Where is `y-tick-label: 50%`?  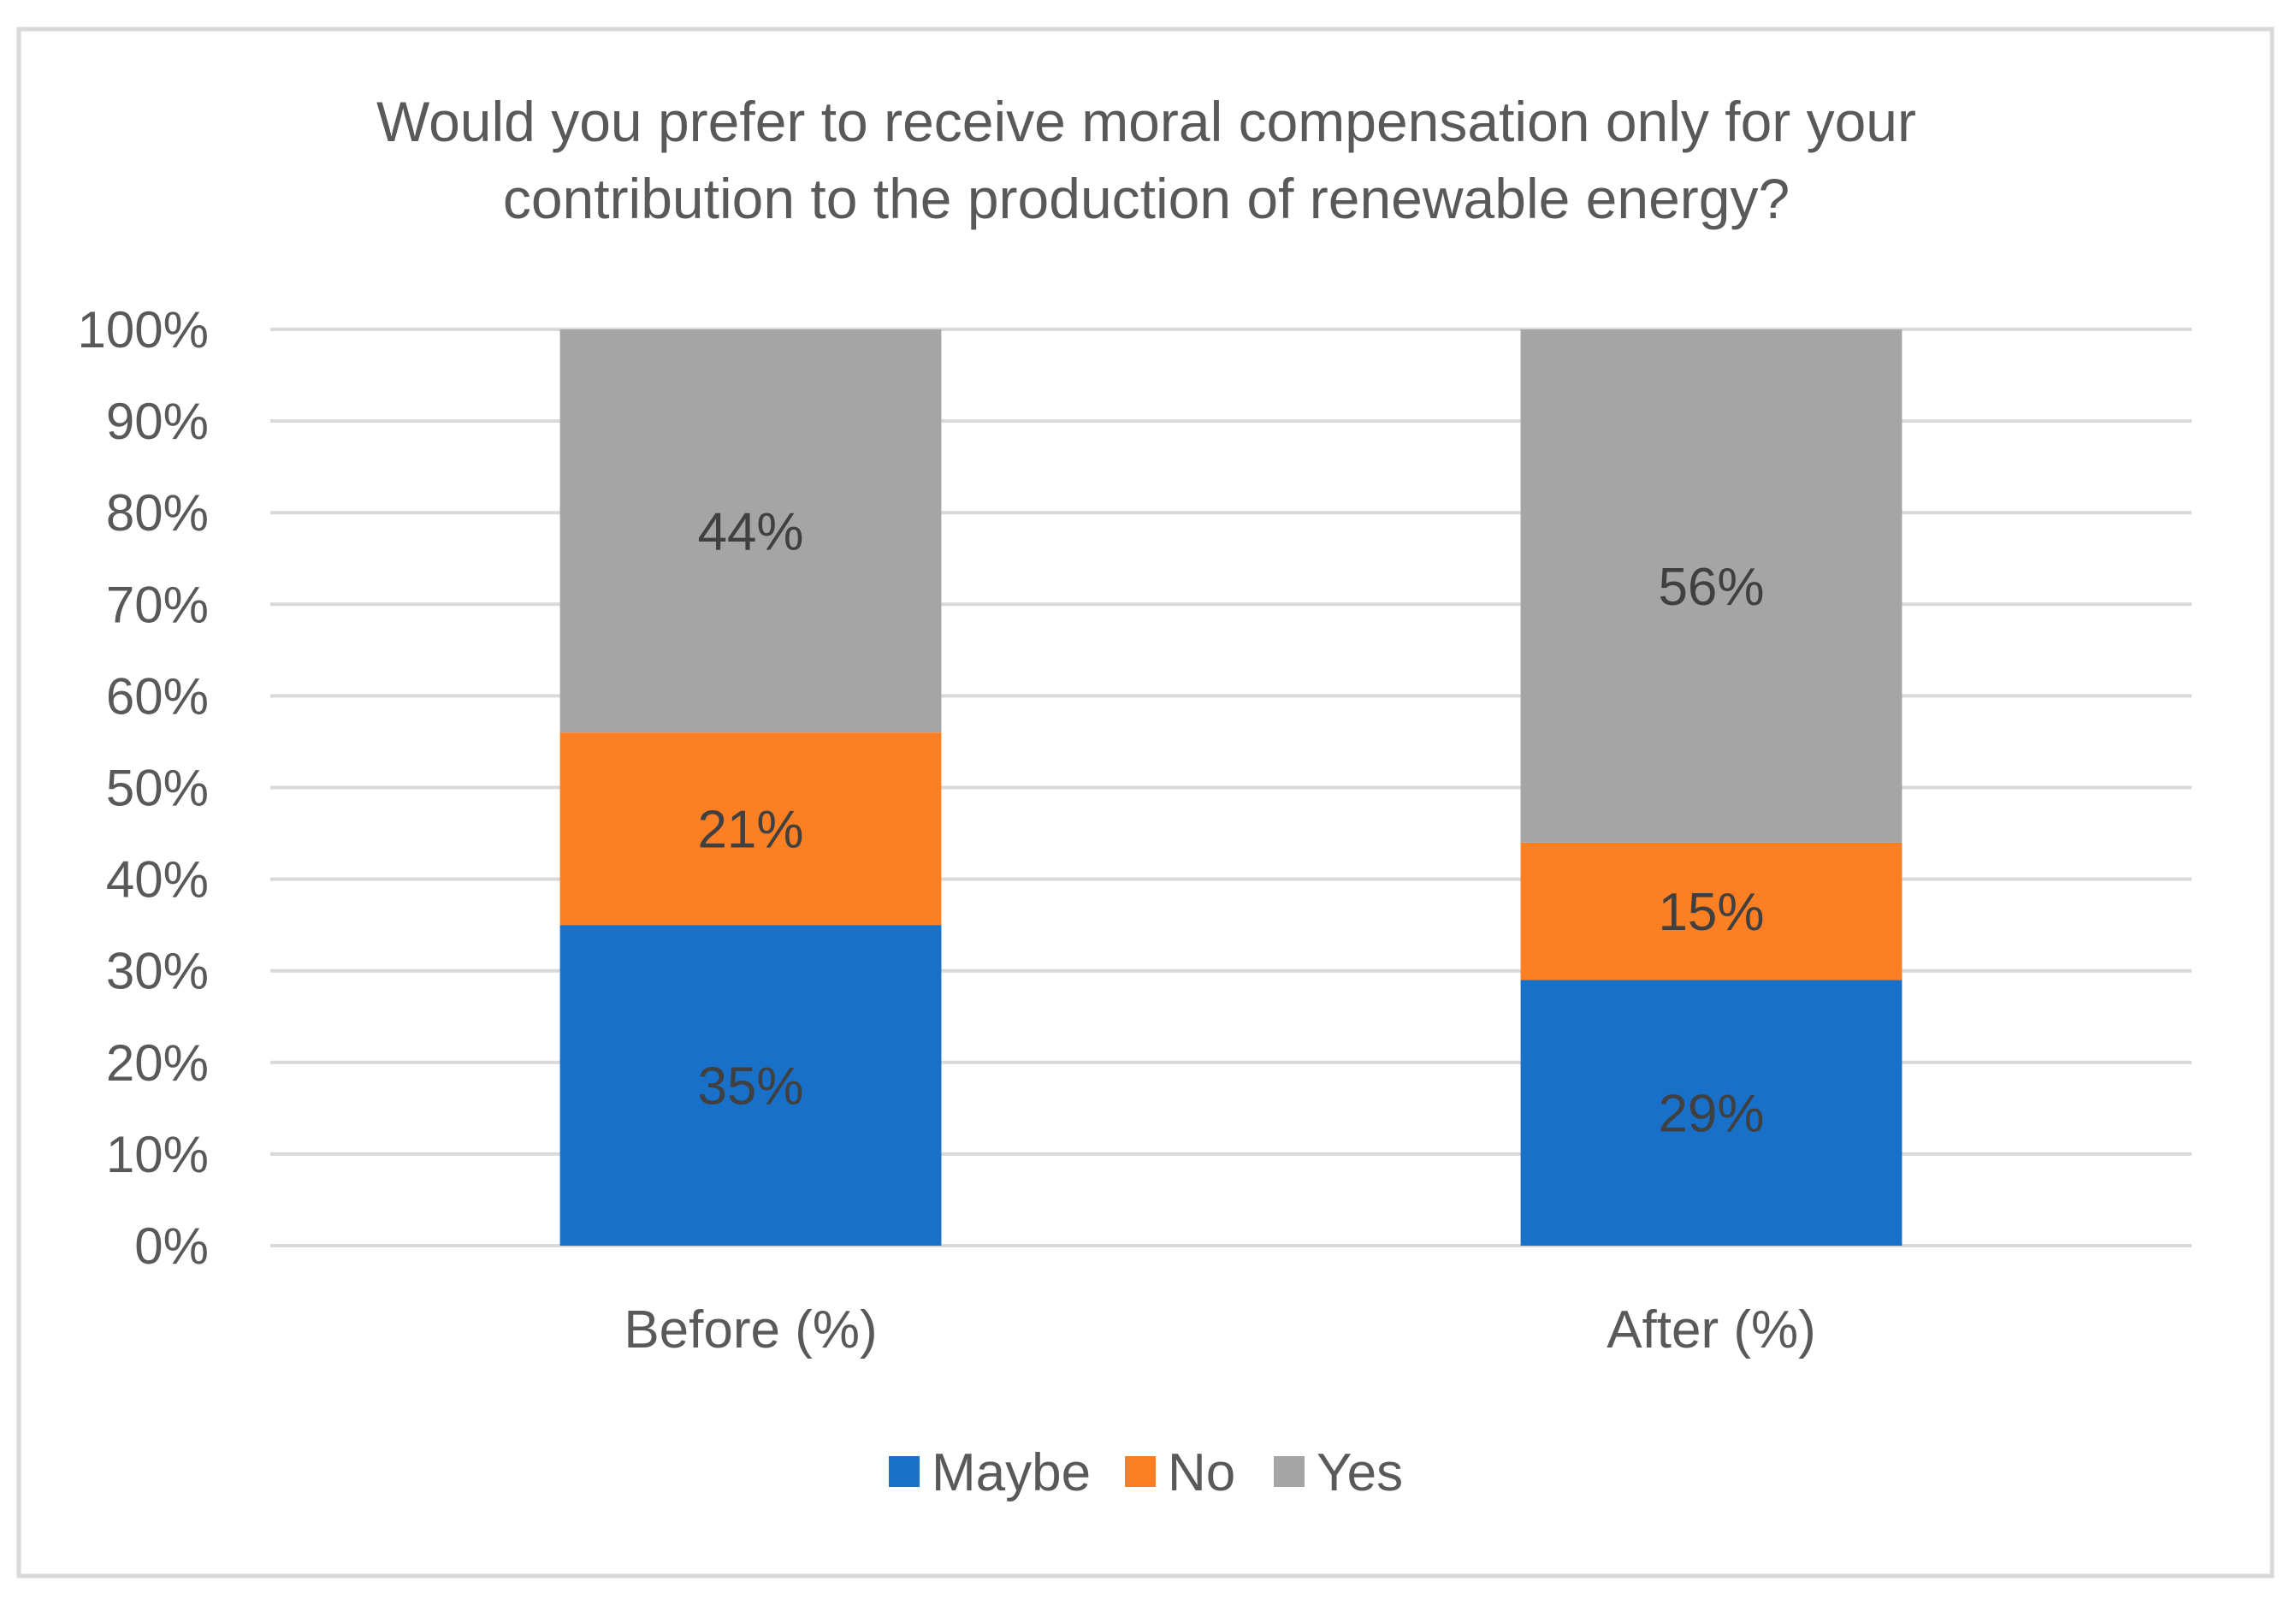 y-tick-label: 50% is located at coordinates (157, 788).